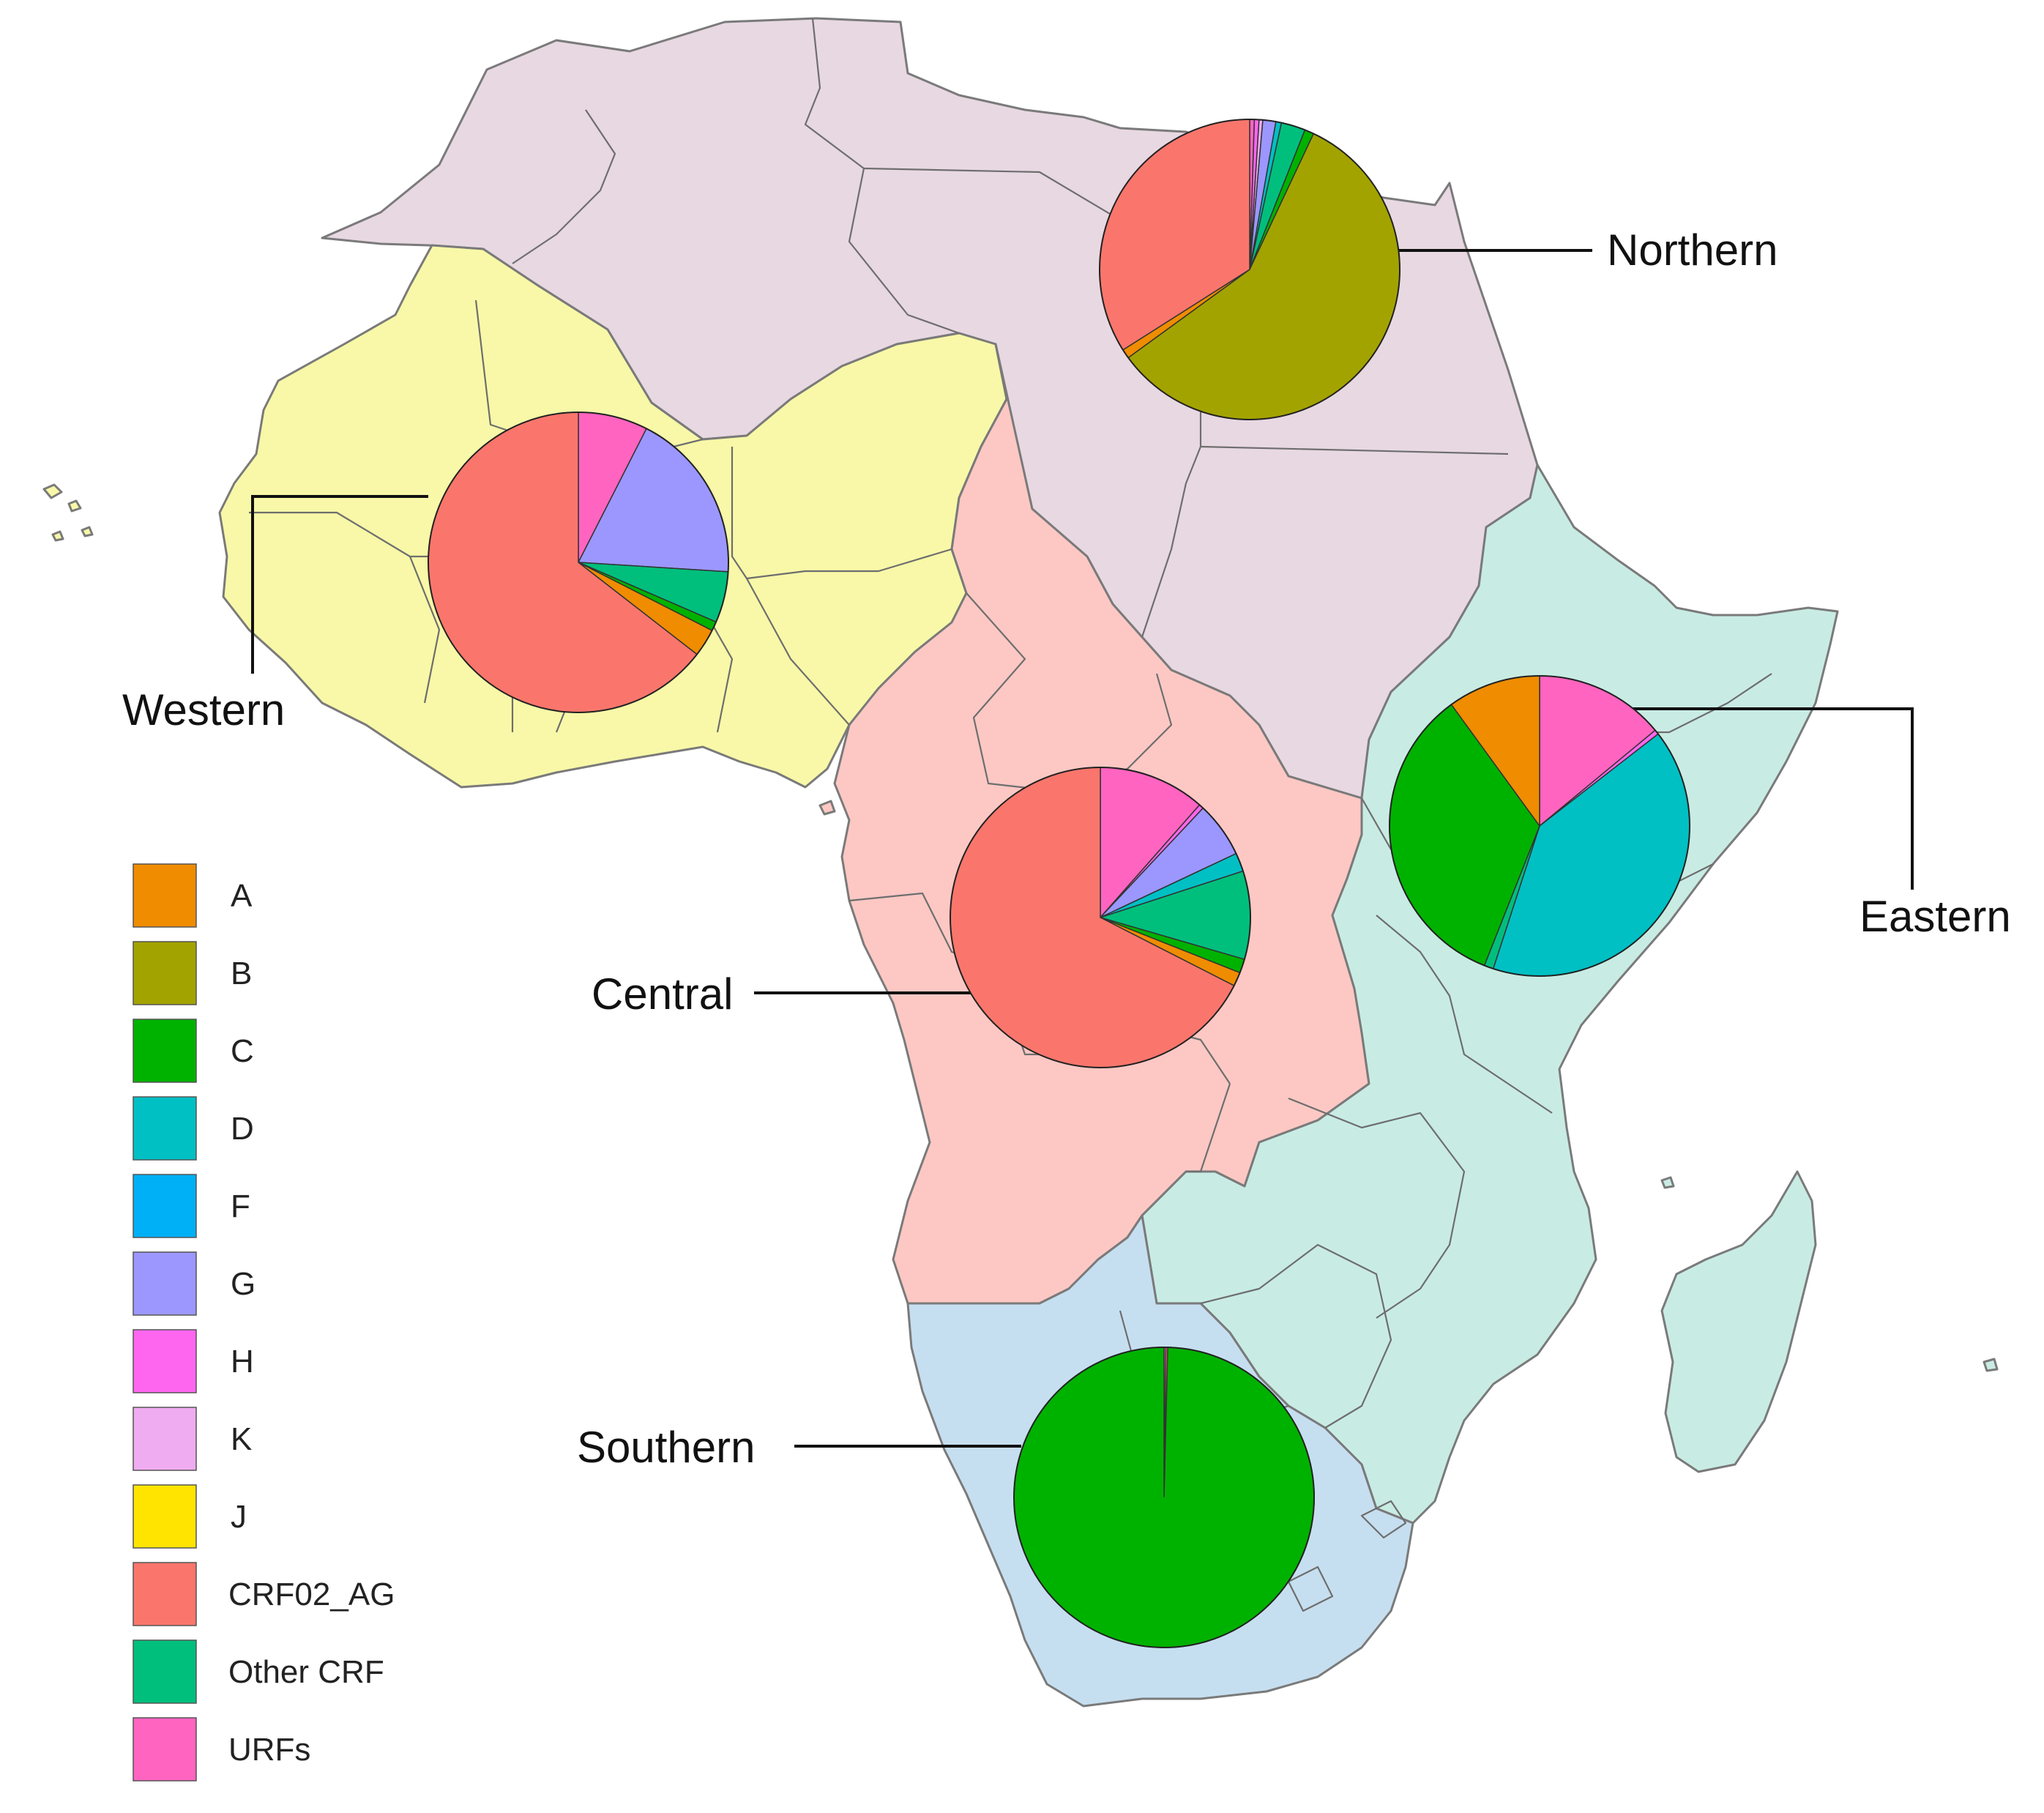 This screenshot has height=1813, width=2044. I want to click on pie-southern, so click(1164, 1497).